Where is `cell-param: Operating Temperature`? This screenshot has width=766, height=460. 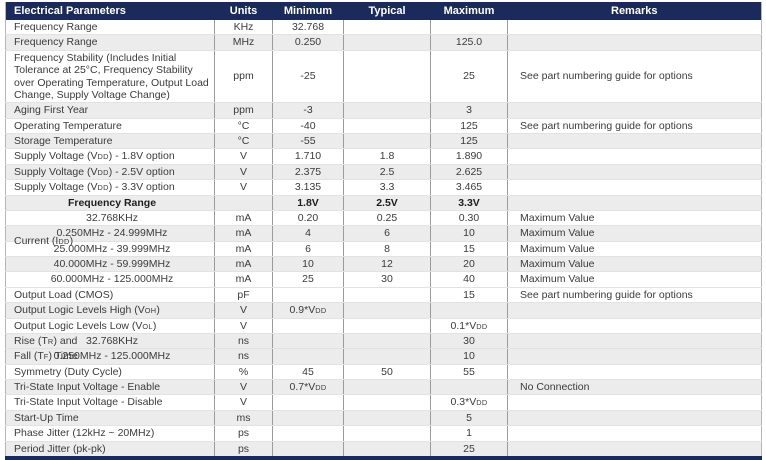
cell-param: Operating Temperature is located at coordinates (110, 126).